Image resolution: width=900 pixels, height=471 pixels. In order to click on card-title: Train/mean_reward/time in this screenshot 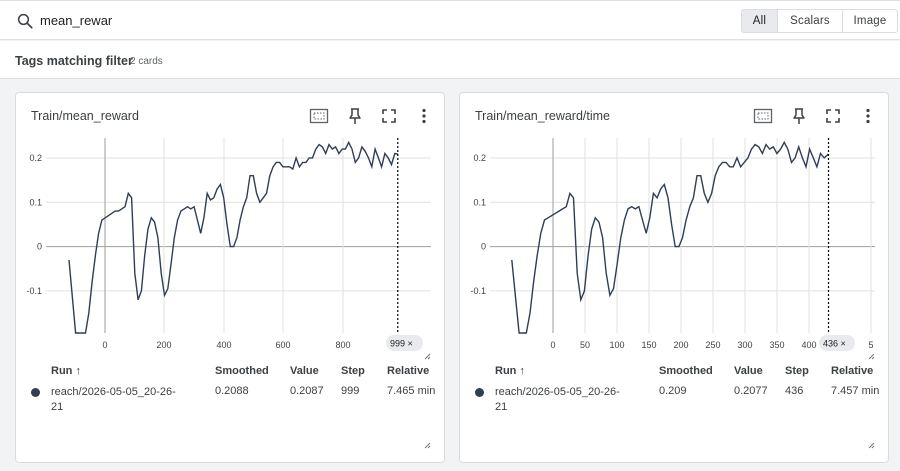, I will do `click(543, 116)`.